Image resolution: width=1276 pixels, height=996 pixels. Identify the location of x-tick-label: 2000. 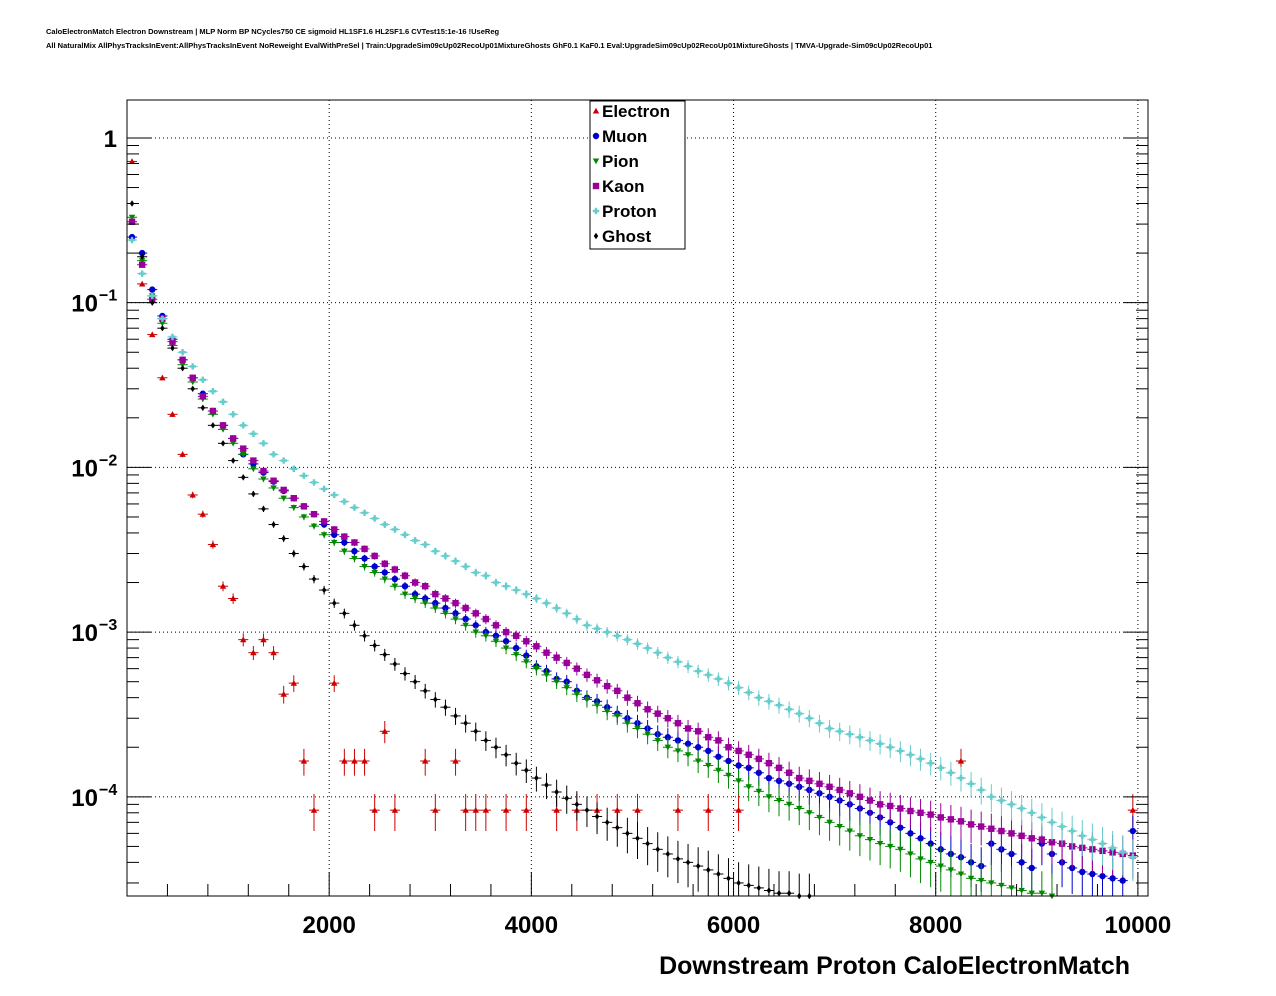
(328, 925).